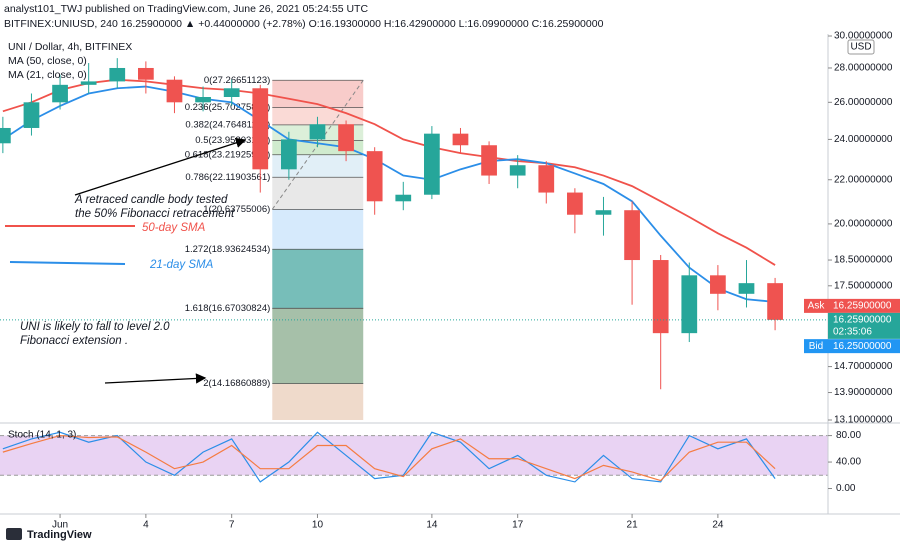 This screenshot has height=548, width=900. Describe the element at coordinates (181, 265) in the screenshot. I see `annotation: 21-day SMA` at that location.